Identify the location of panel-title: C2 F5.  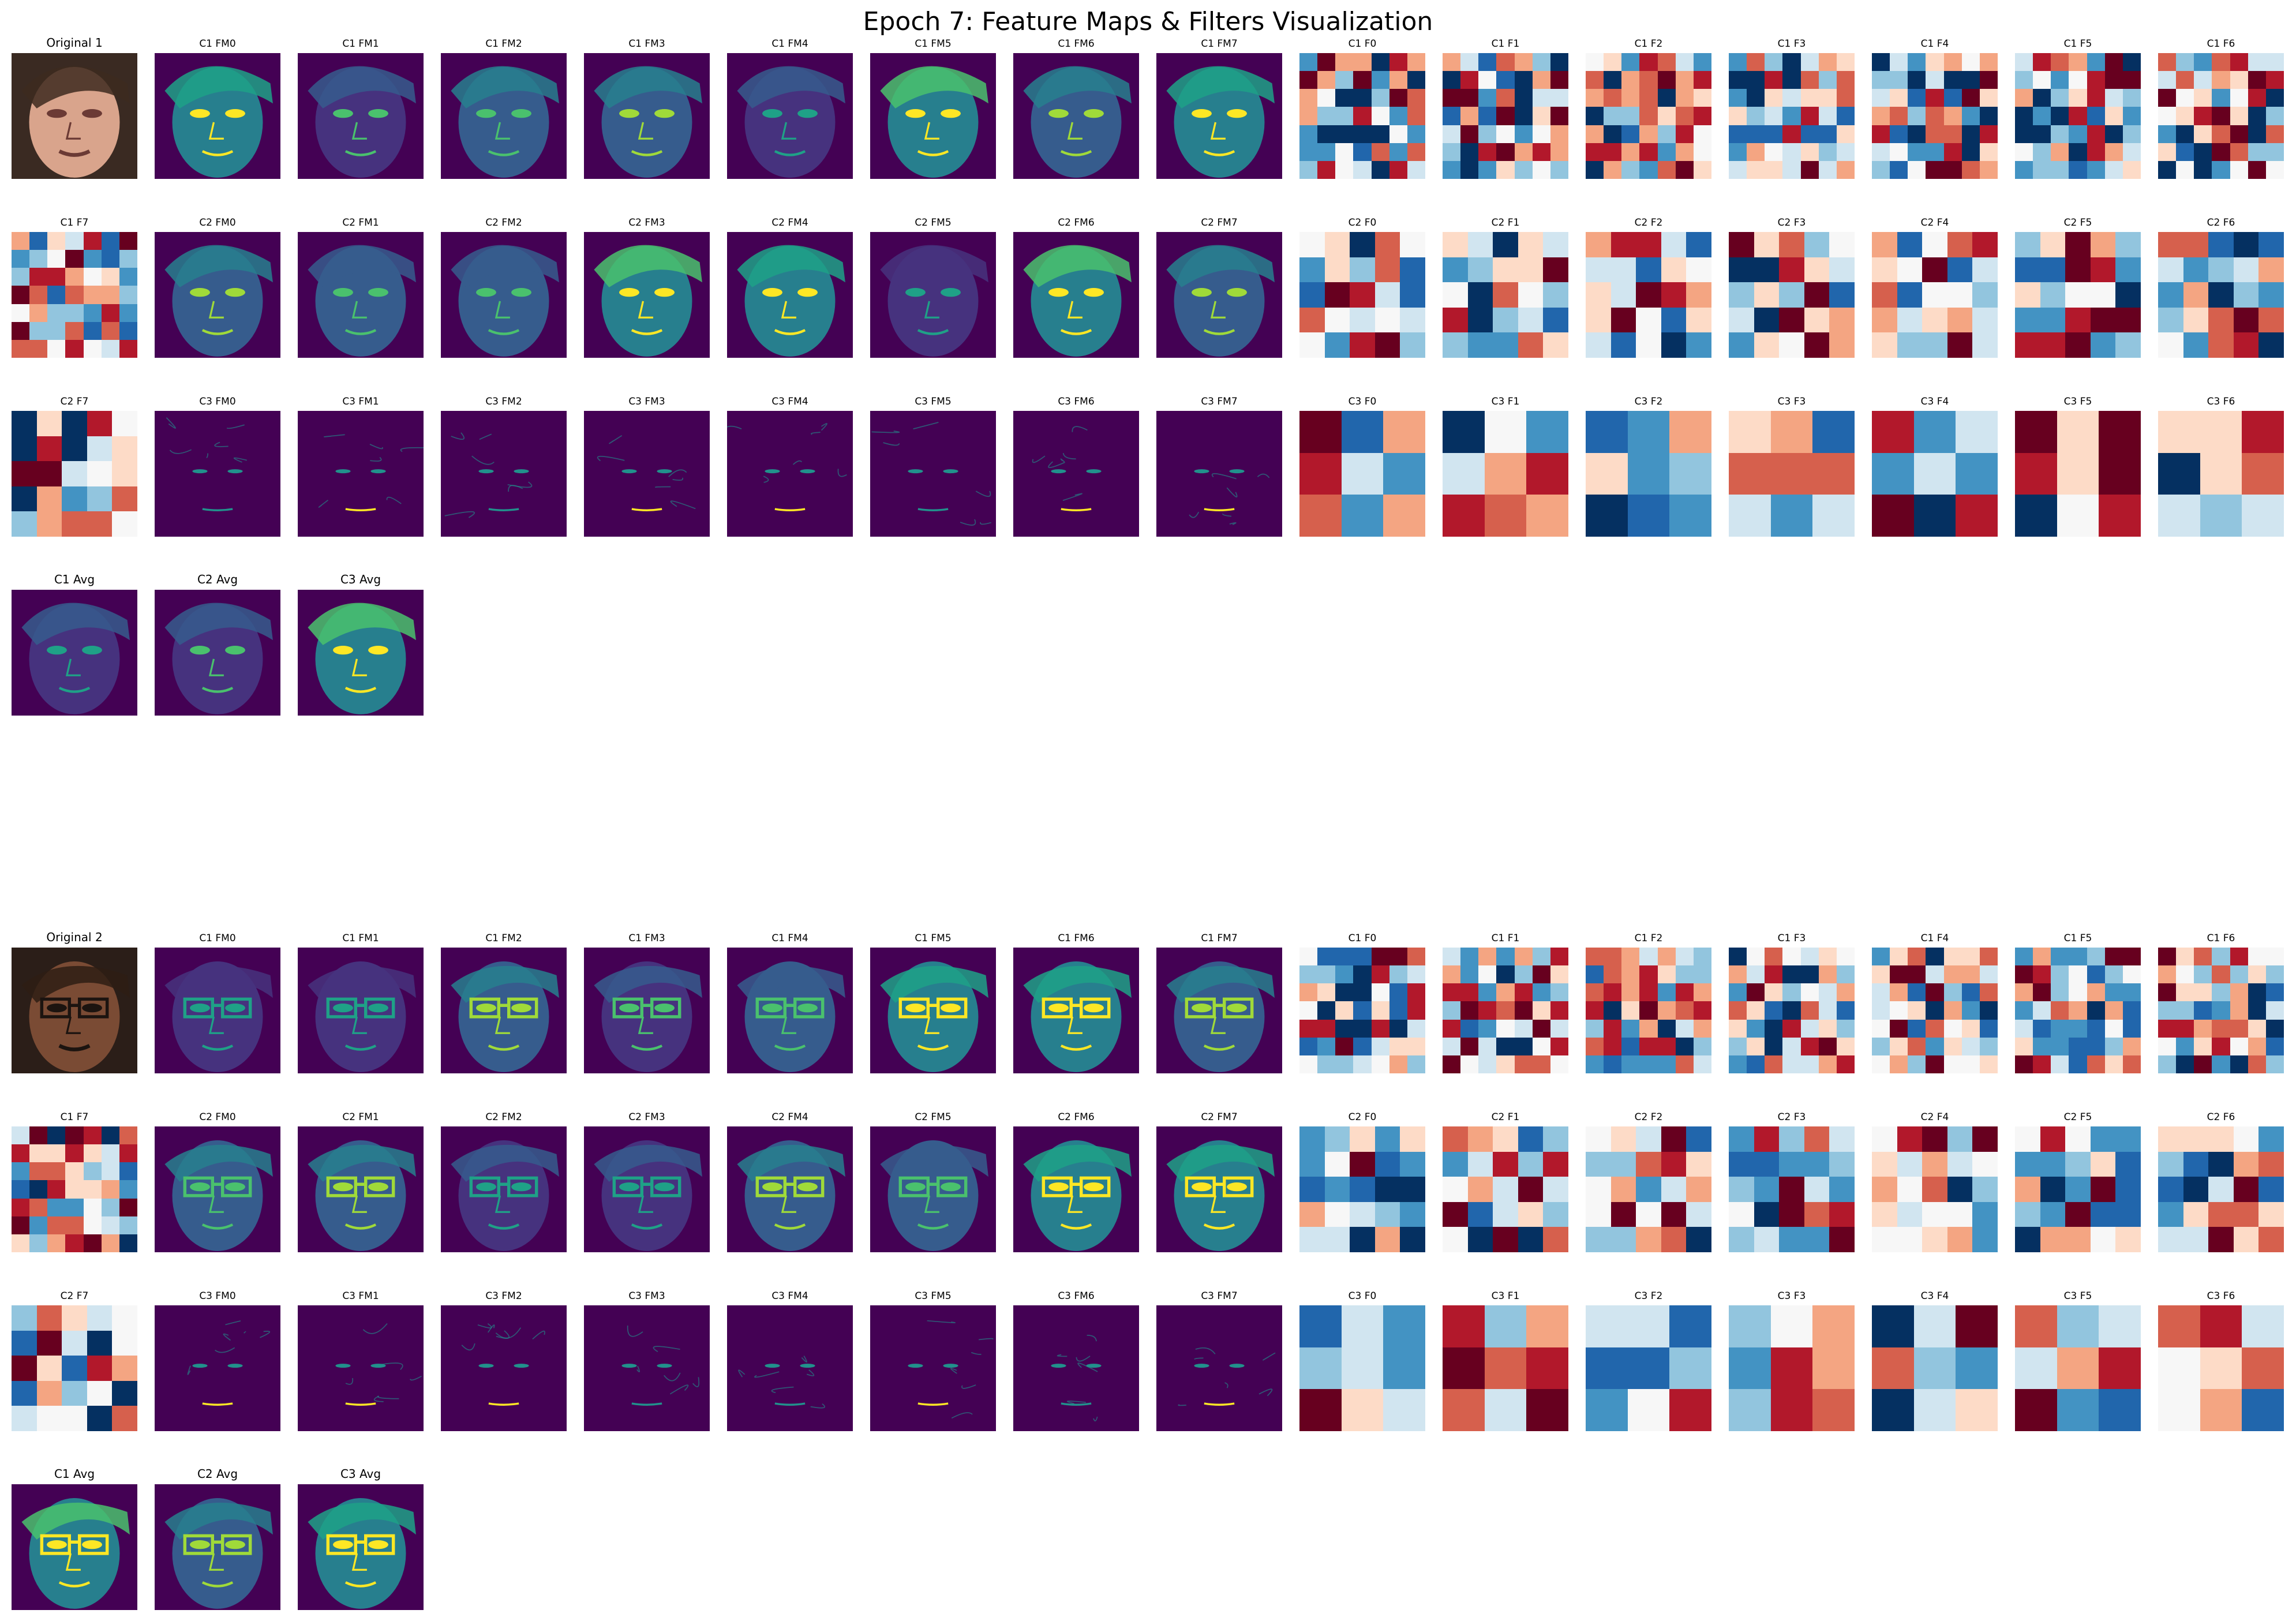
(2077, 223).